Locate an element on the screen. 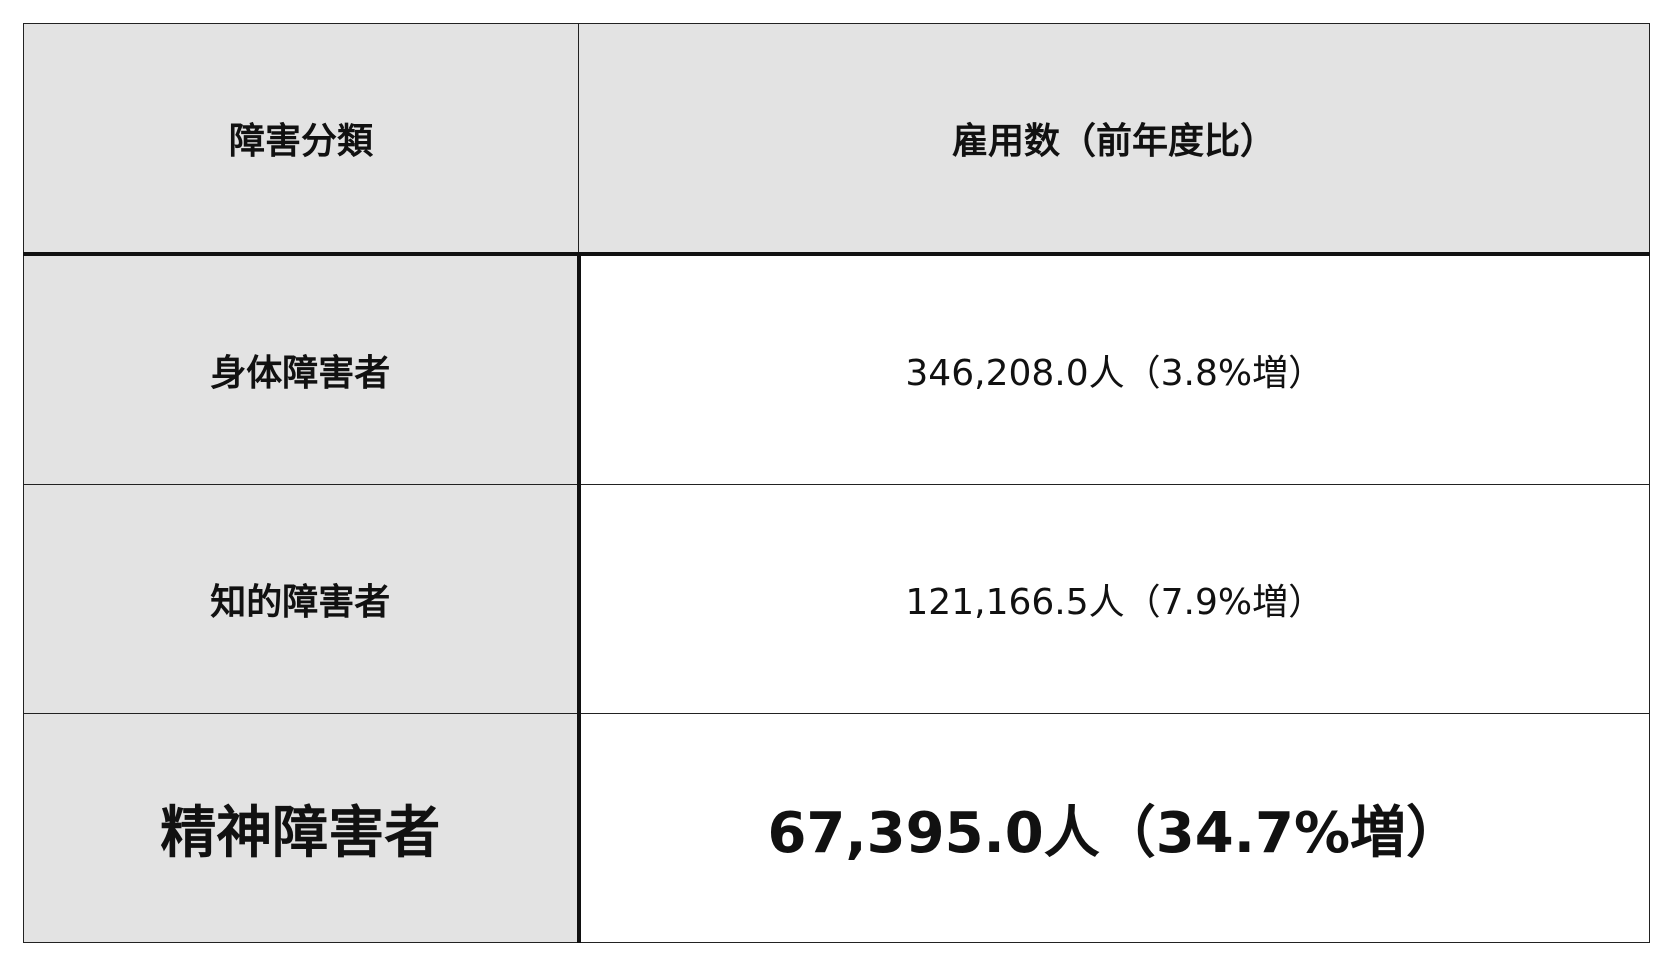 This screenshot has height=964, width=1670. header-category: 障害分類 is located at coordinates (301, 139).